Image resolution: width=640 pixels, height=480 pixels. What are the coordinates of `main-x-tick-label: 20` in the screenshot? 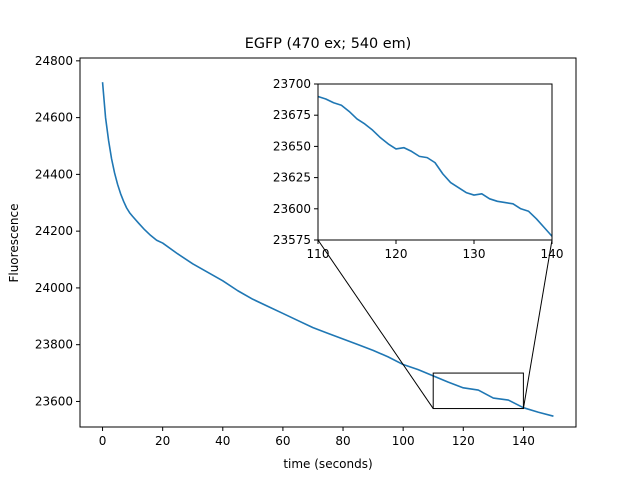 It's located at (162, 441).